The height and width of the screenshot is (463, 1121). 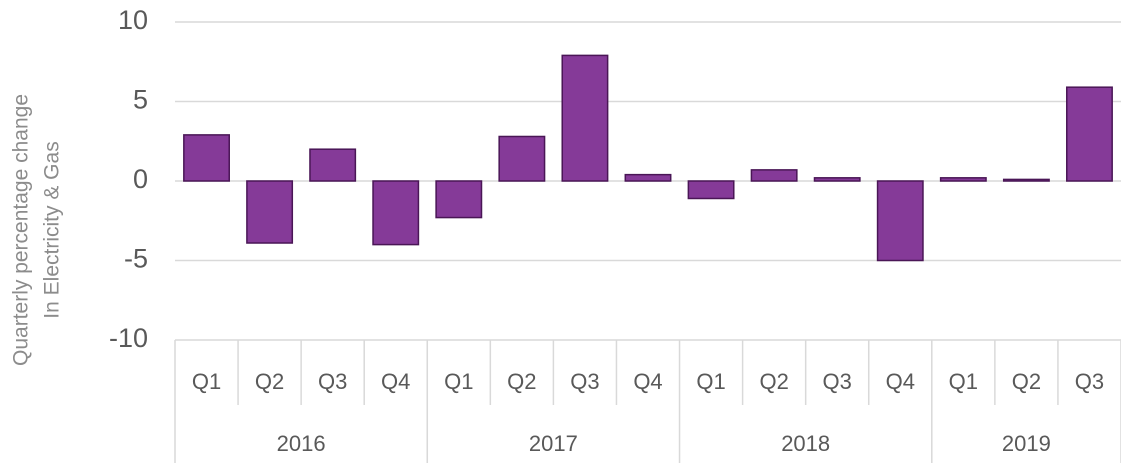 I want to click on y-tick-label: 0, so click(x=140, y=179).